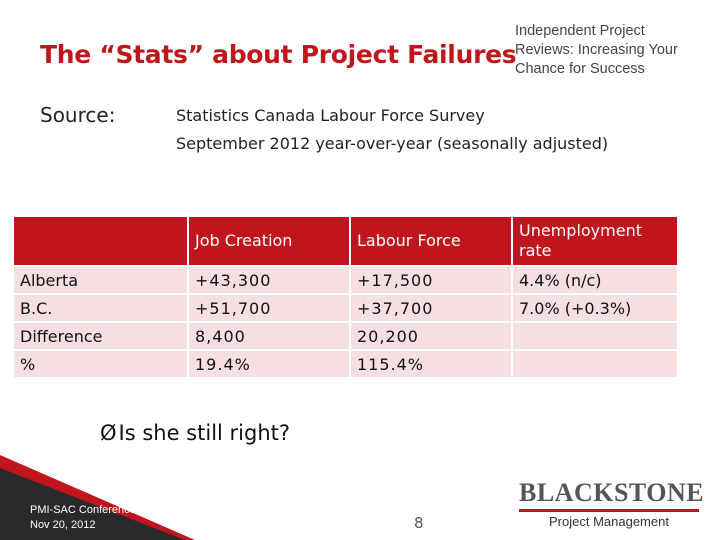 This screenshot has height=540, width=720. I want to click on table-row: Difference 8,400 20,200, so click(345, 336).